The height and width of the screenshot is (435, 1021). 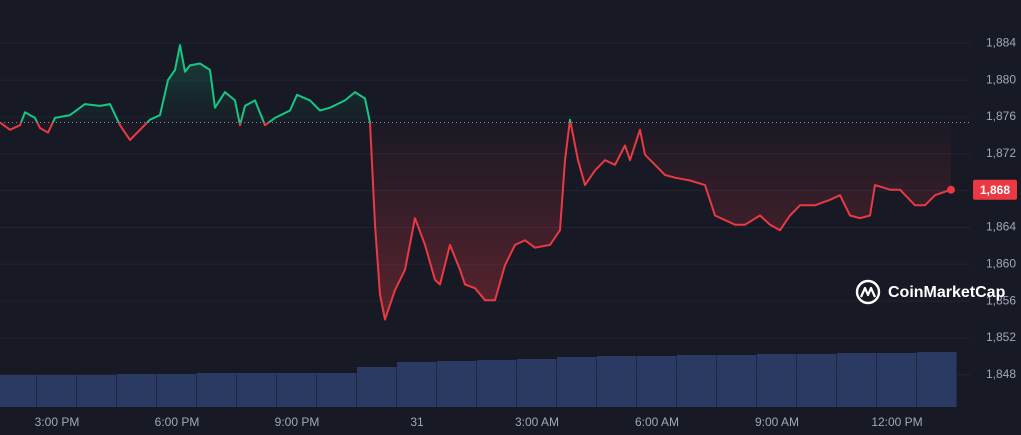 I want to click on price-tag-label: 1,868, so click(x=995, y=190).